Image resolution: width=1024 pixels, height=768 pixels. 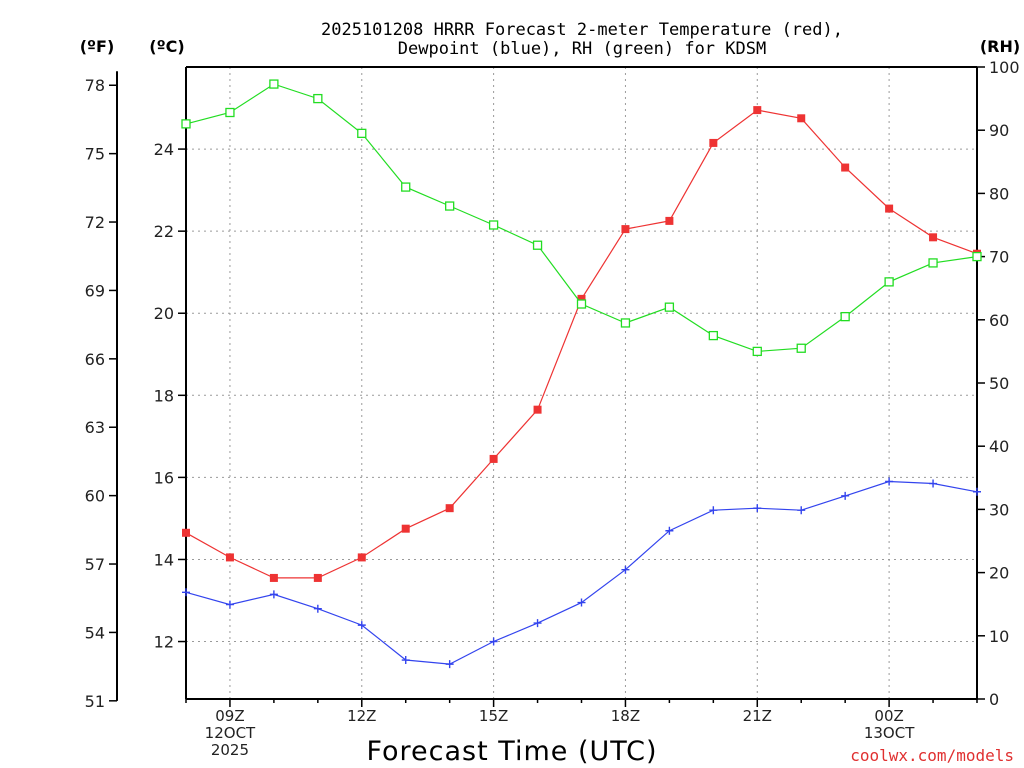 I want to click on x-tick-label: 00Z, so click(x=888, y=716).